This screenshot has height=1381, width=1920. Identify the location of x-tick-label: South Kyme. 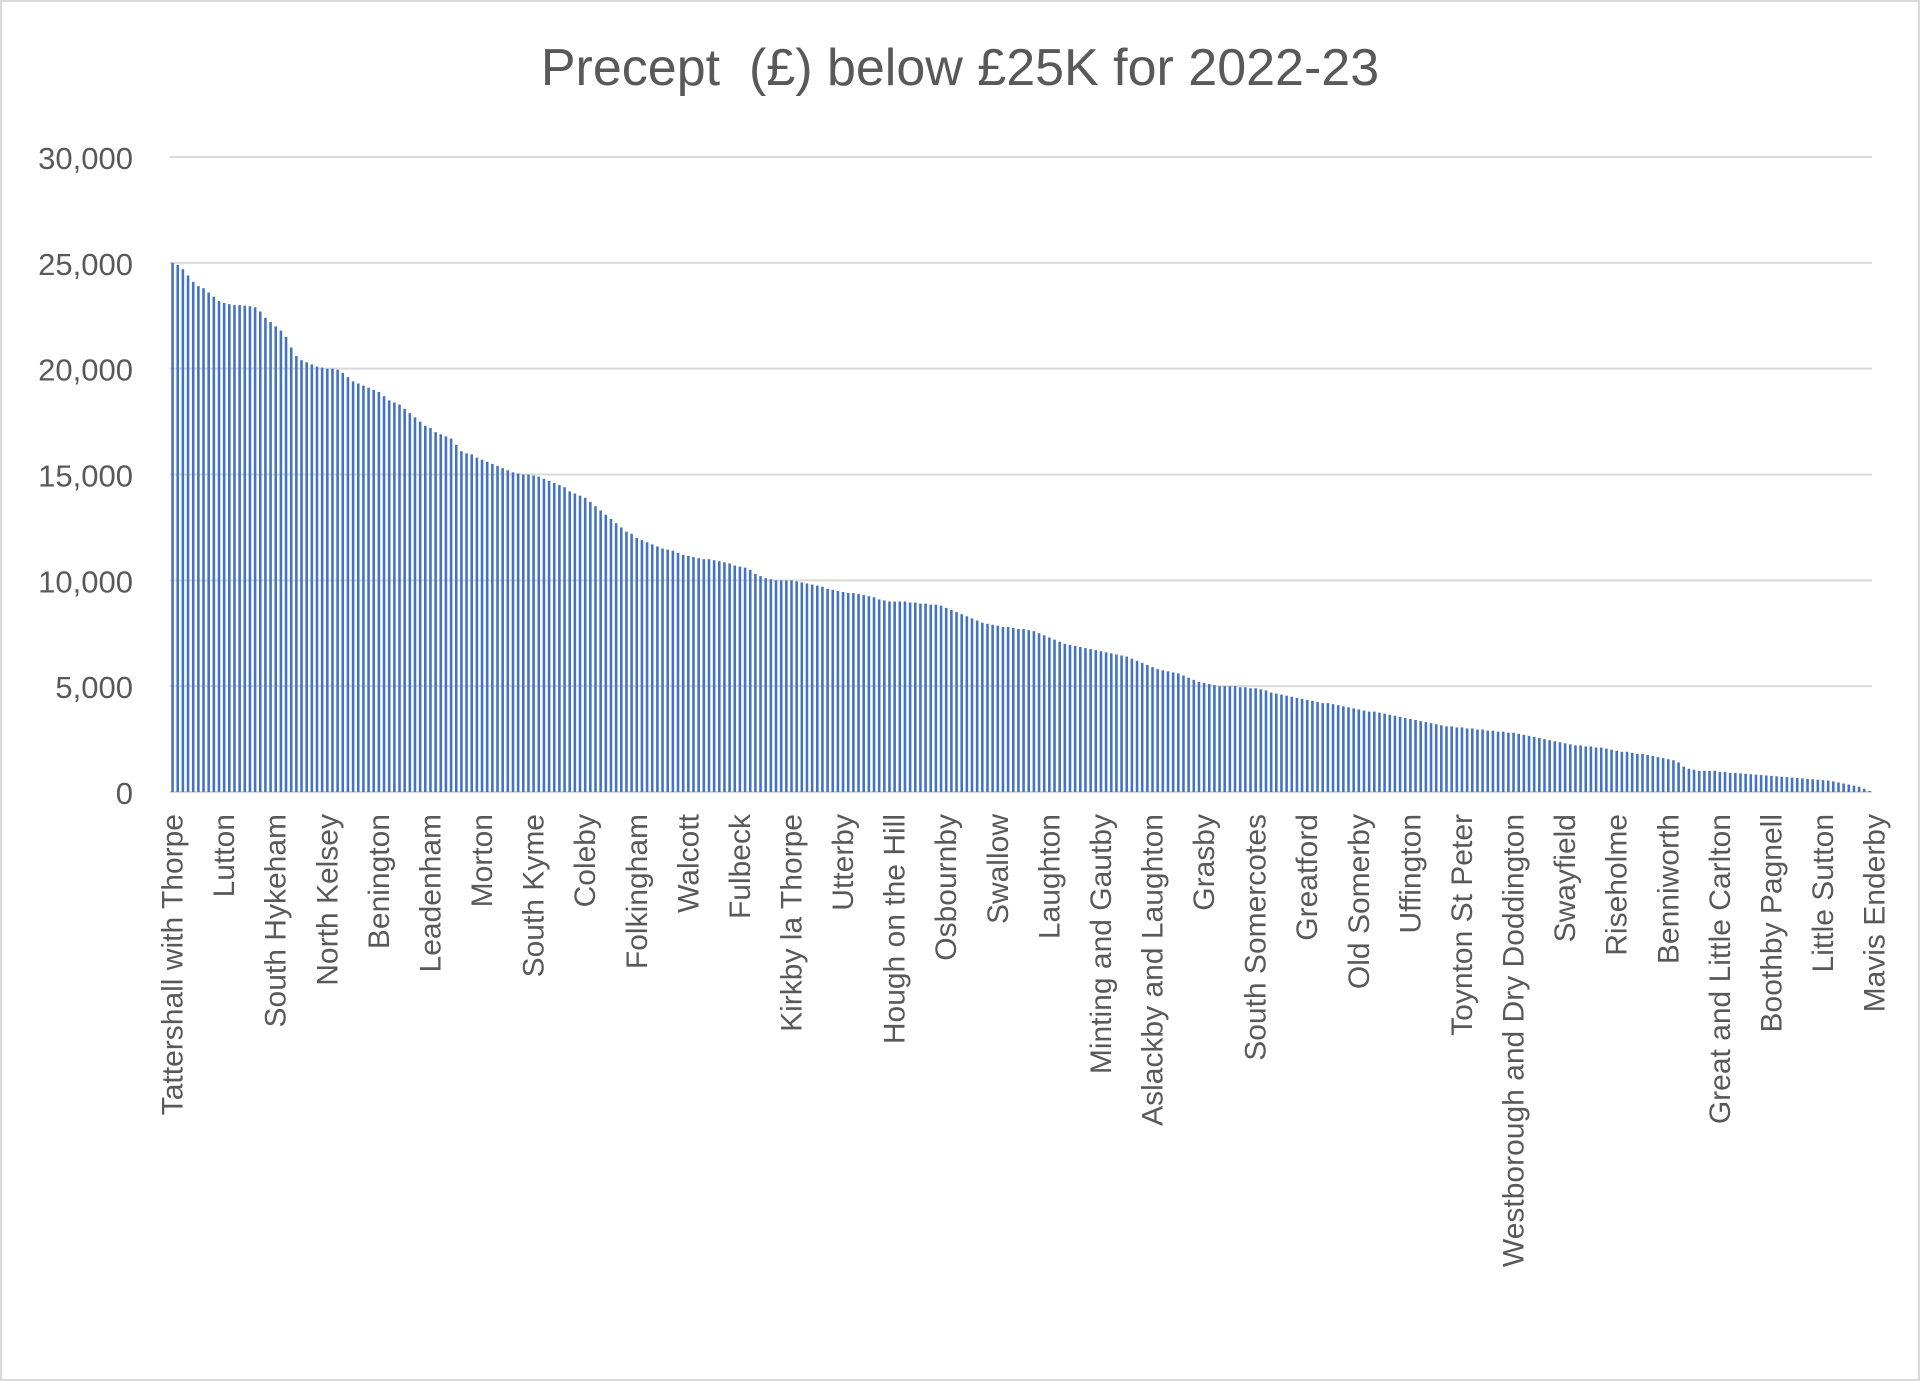
(534, 895).